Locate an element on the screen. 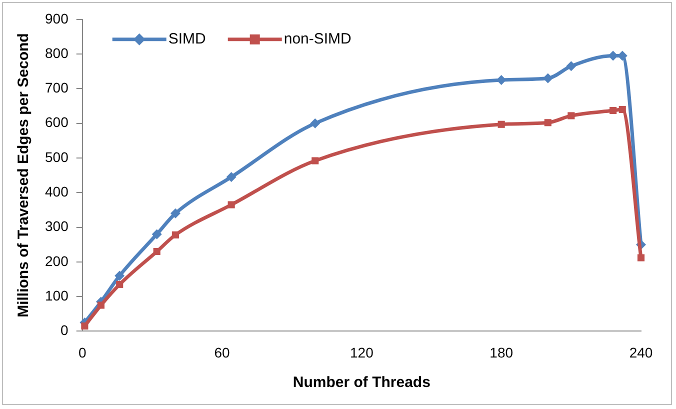 This screenshot has width=676, height=409. x-tick-label: 180 is located at coordinates (502, 352).